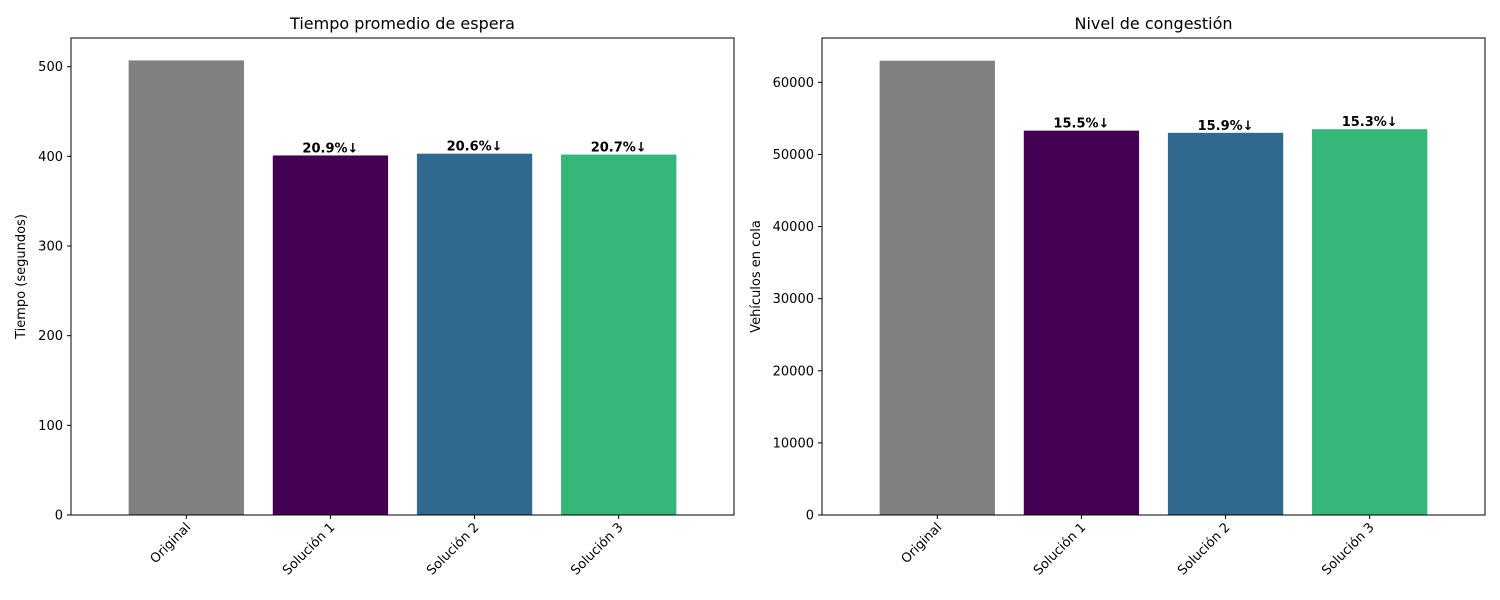 Image resolution: width=1500 pixels, height=600 pixels. I want to click on y-axis-label-1: Tiempo (segundos), so click(21, 277).